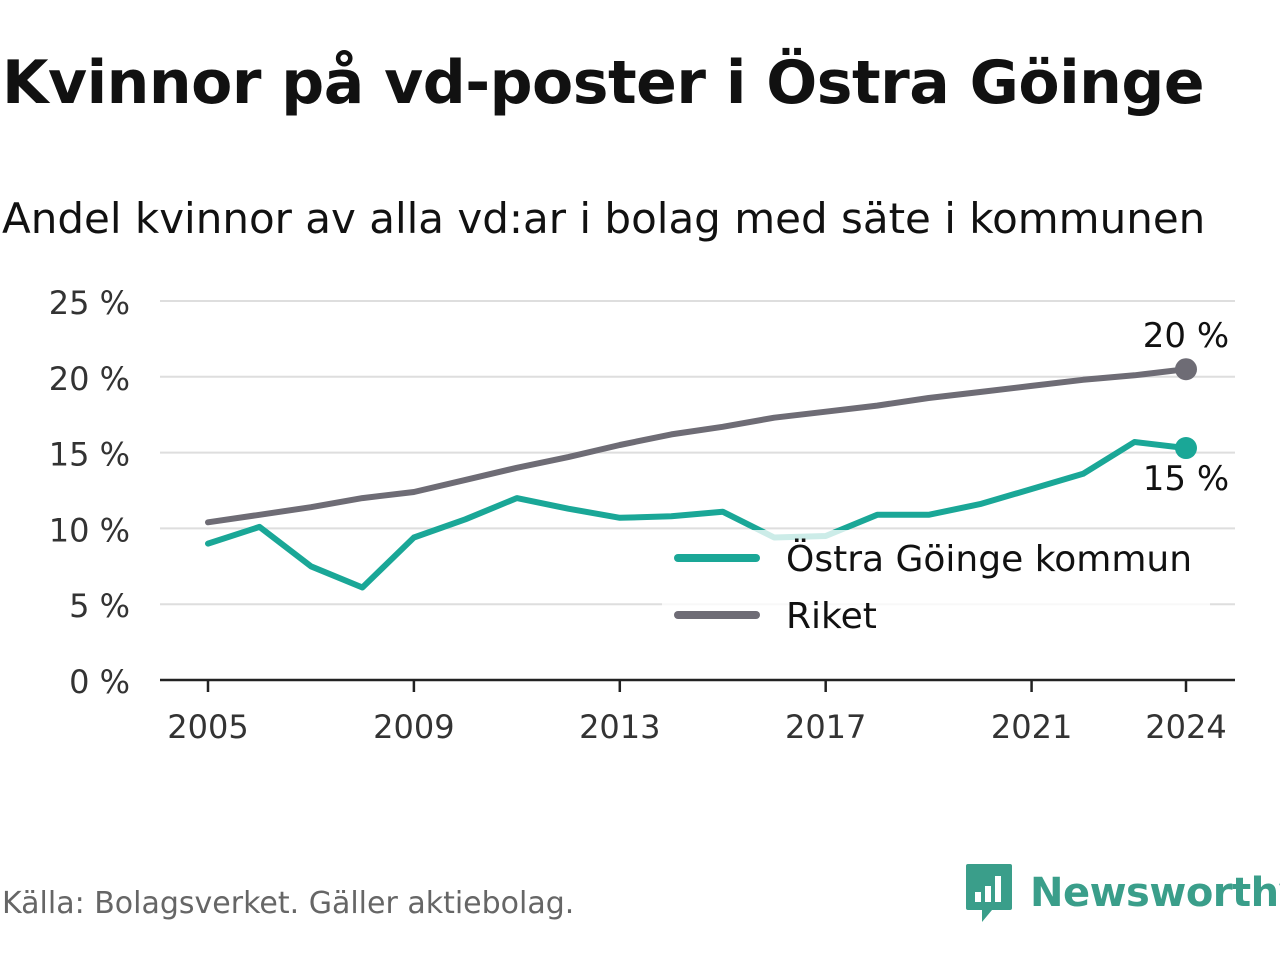  Describe the element at coordinates (831, 616) in the screenshot. I see `legend-label: Riket` at that location.